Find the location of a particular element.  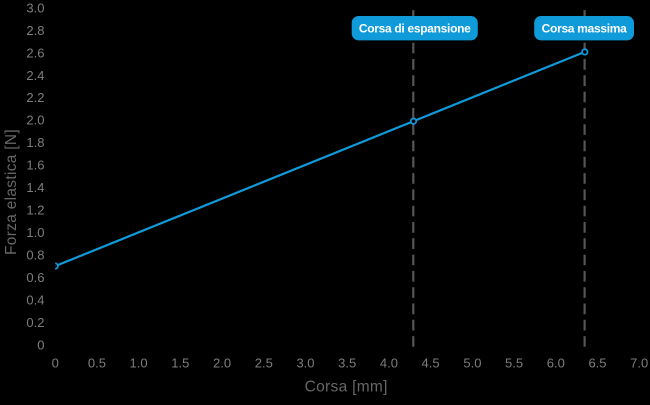

svg-text: 5.5 is located at coordinates (514, 363).